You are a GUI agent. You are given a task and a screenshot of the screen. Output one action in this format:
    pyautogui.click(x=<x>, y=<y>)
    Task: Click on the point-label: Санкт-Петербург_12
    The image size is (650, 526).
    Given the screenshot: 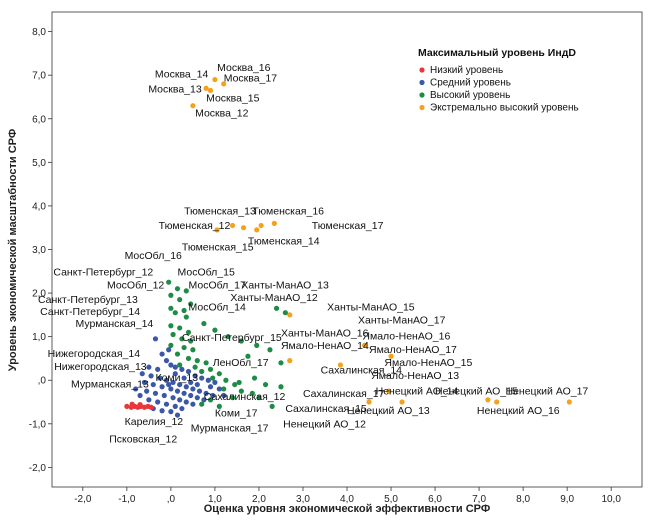 What is the action you would take?
    pyautogui.click(x=103, y=273)
    